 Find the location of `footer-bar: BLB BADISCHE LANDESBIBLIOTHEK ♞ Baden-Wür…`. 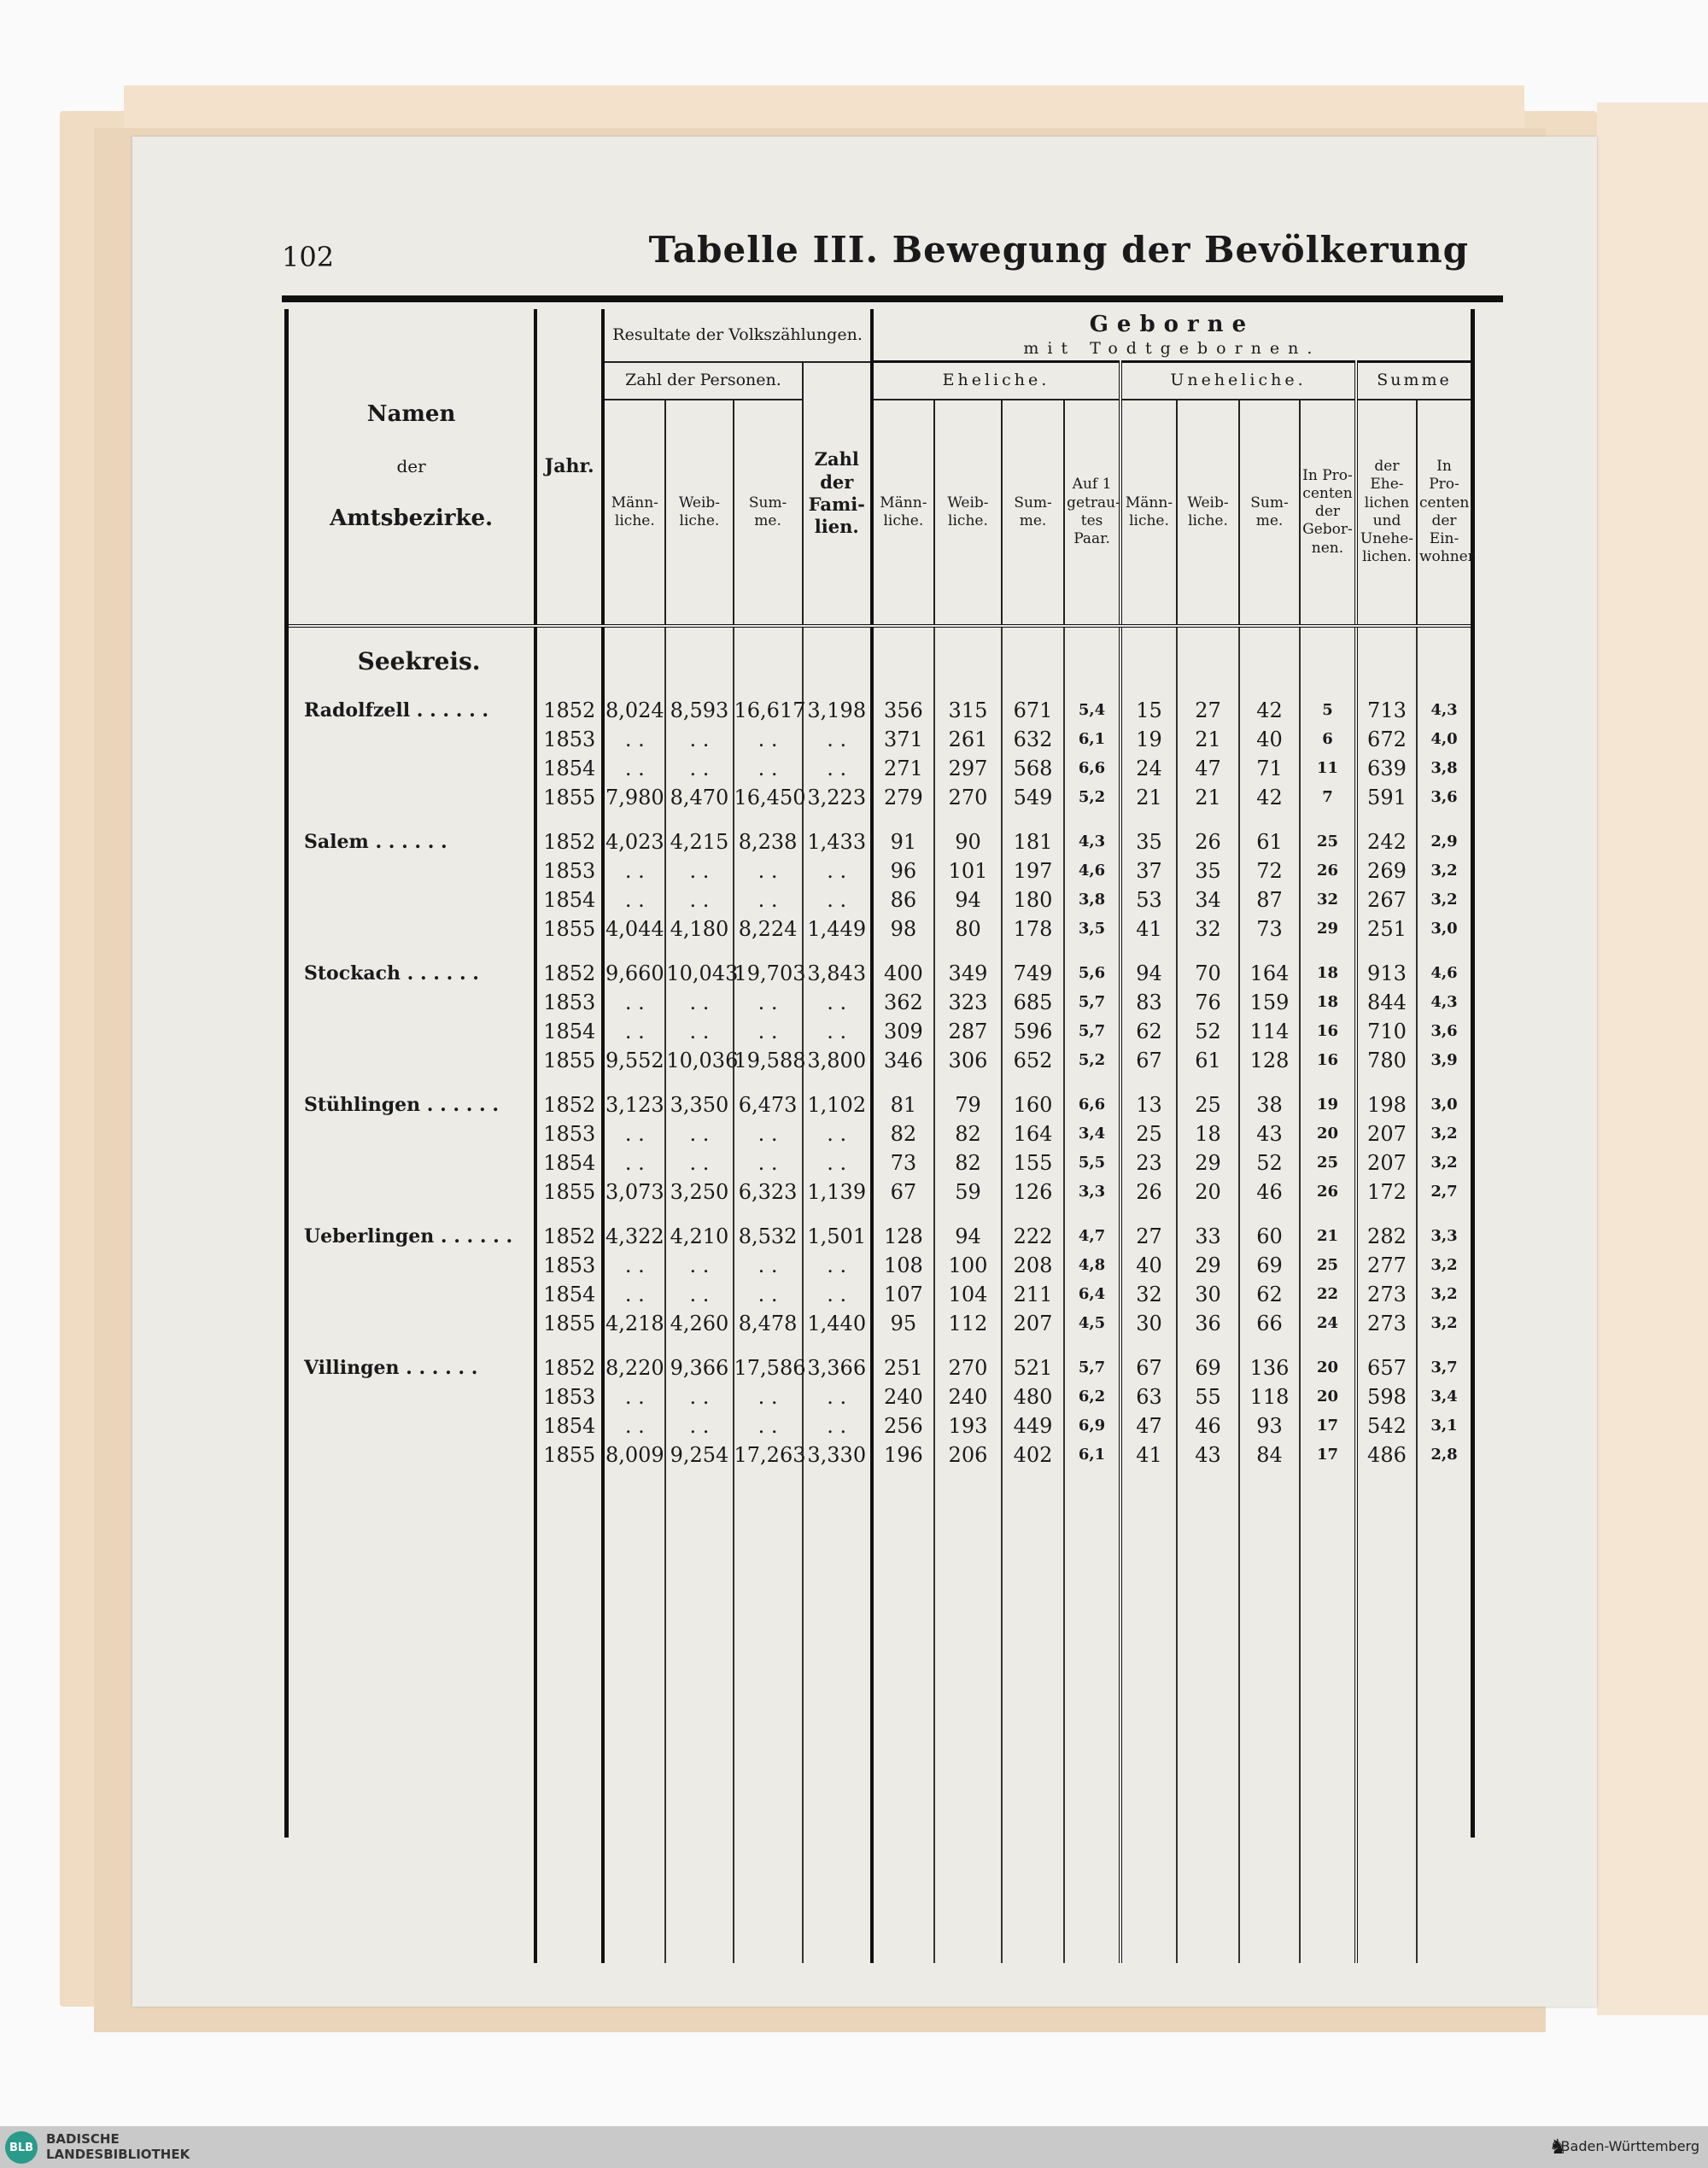

footer-bar: BLB BADISCHE LANDESBIBLIOTHEK ♞ Baden-Wür… is located at coordinates (854, 2147).